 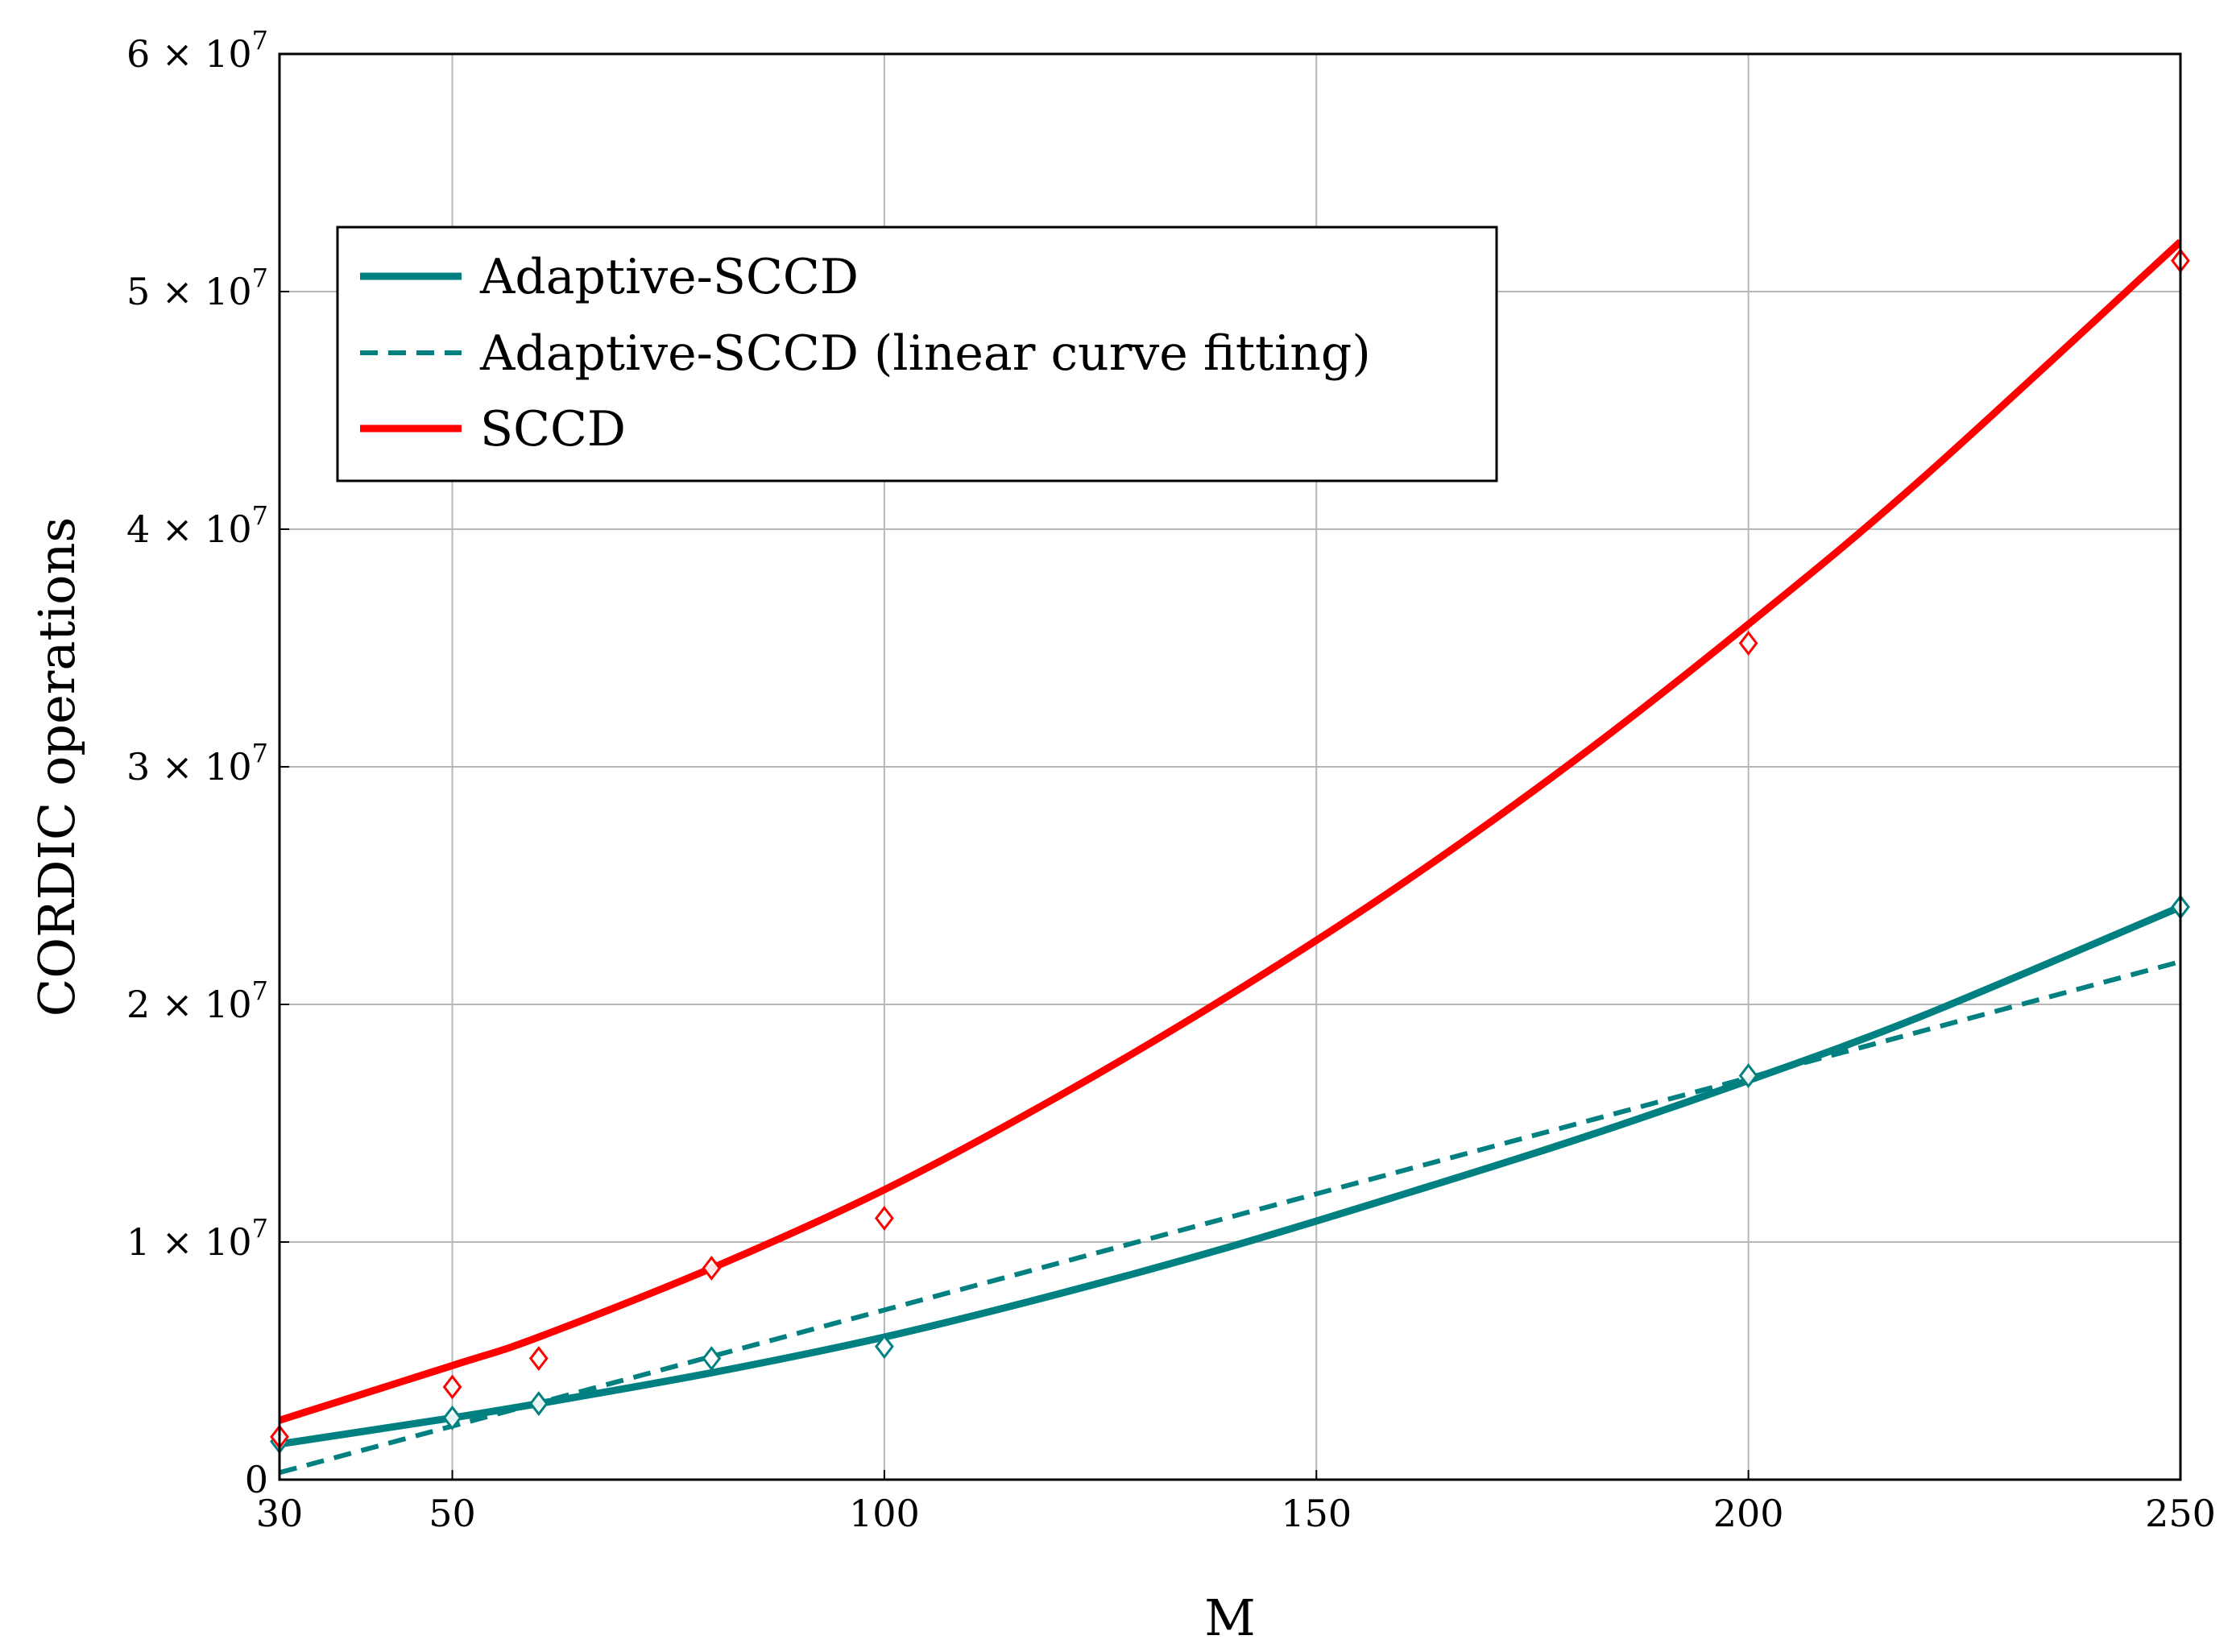 I want to click on x-tick-label: 100, so click(x=884, y=1513).